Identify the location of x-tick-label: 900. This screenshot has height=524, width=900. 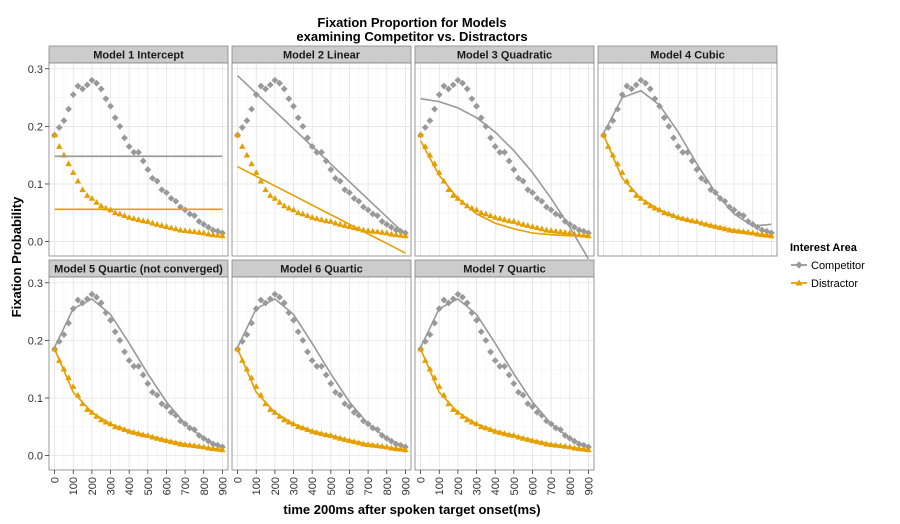
(589, 486).